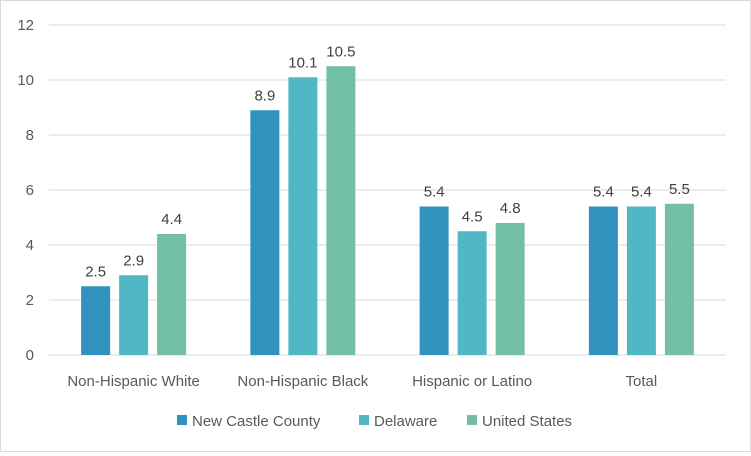 The width and height of the screenshot is (751, 456). I want to click on data-label: 2.9, so click(133, 260).